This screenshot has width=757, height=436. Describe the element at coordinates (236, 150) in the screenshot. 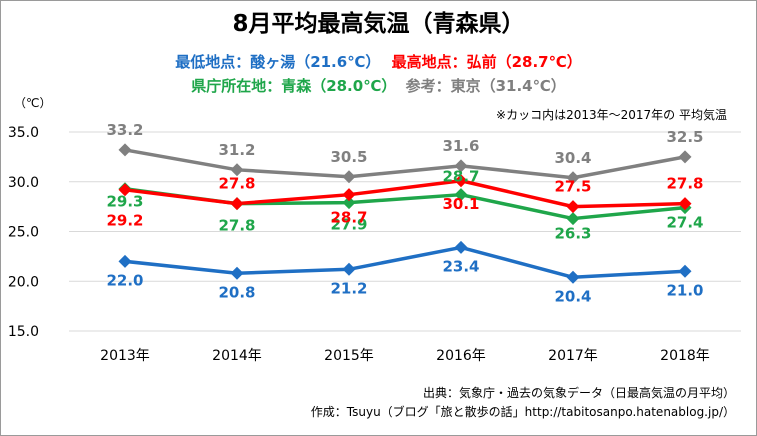

I see `data-label: 31.2` at that location.